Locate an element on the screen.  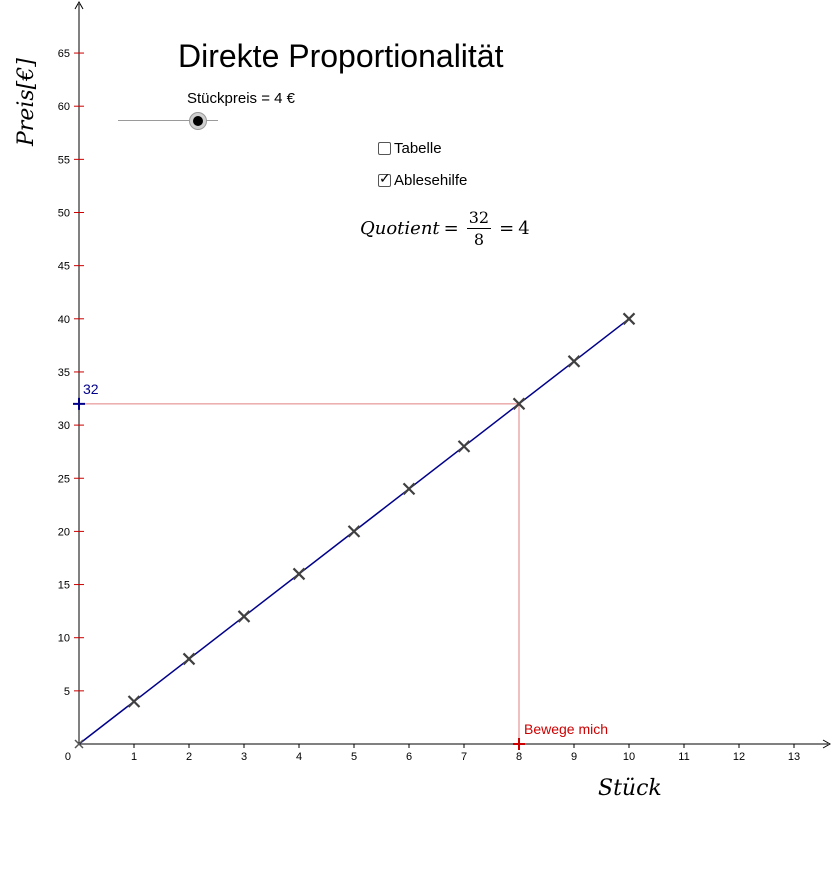
quotient-result: 4 is located at coordinates (524, 228).